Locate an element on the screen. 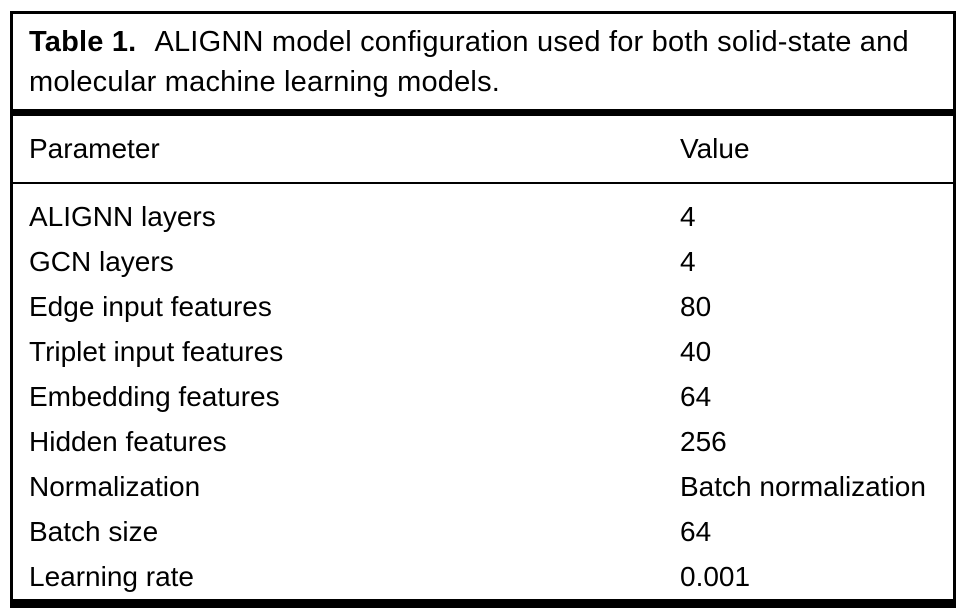 This screenshot has height=612, width=962. value-cell: 0.001 is located at coordinates (715, 576).